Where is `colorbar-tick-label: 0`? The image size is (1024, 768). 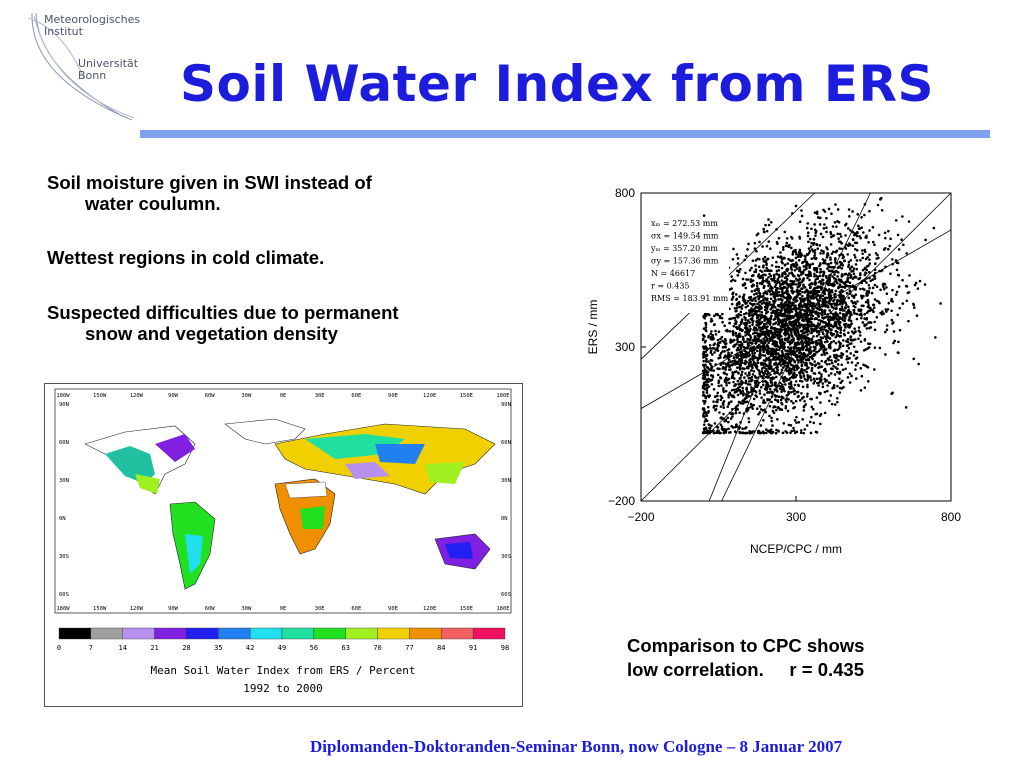
colorbar-tick-label: 0 is located at coordinates (59, 648).